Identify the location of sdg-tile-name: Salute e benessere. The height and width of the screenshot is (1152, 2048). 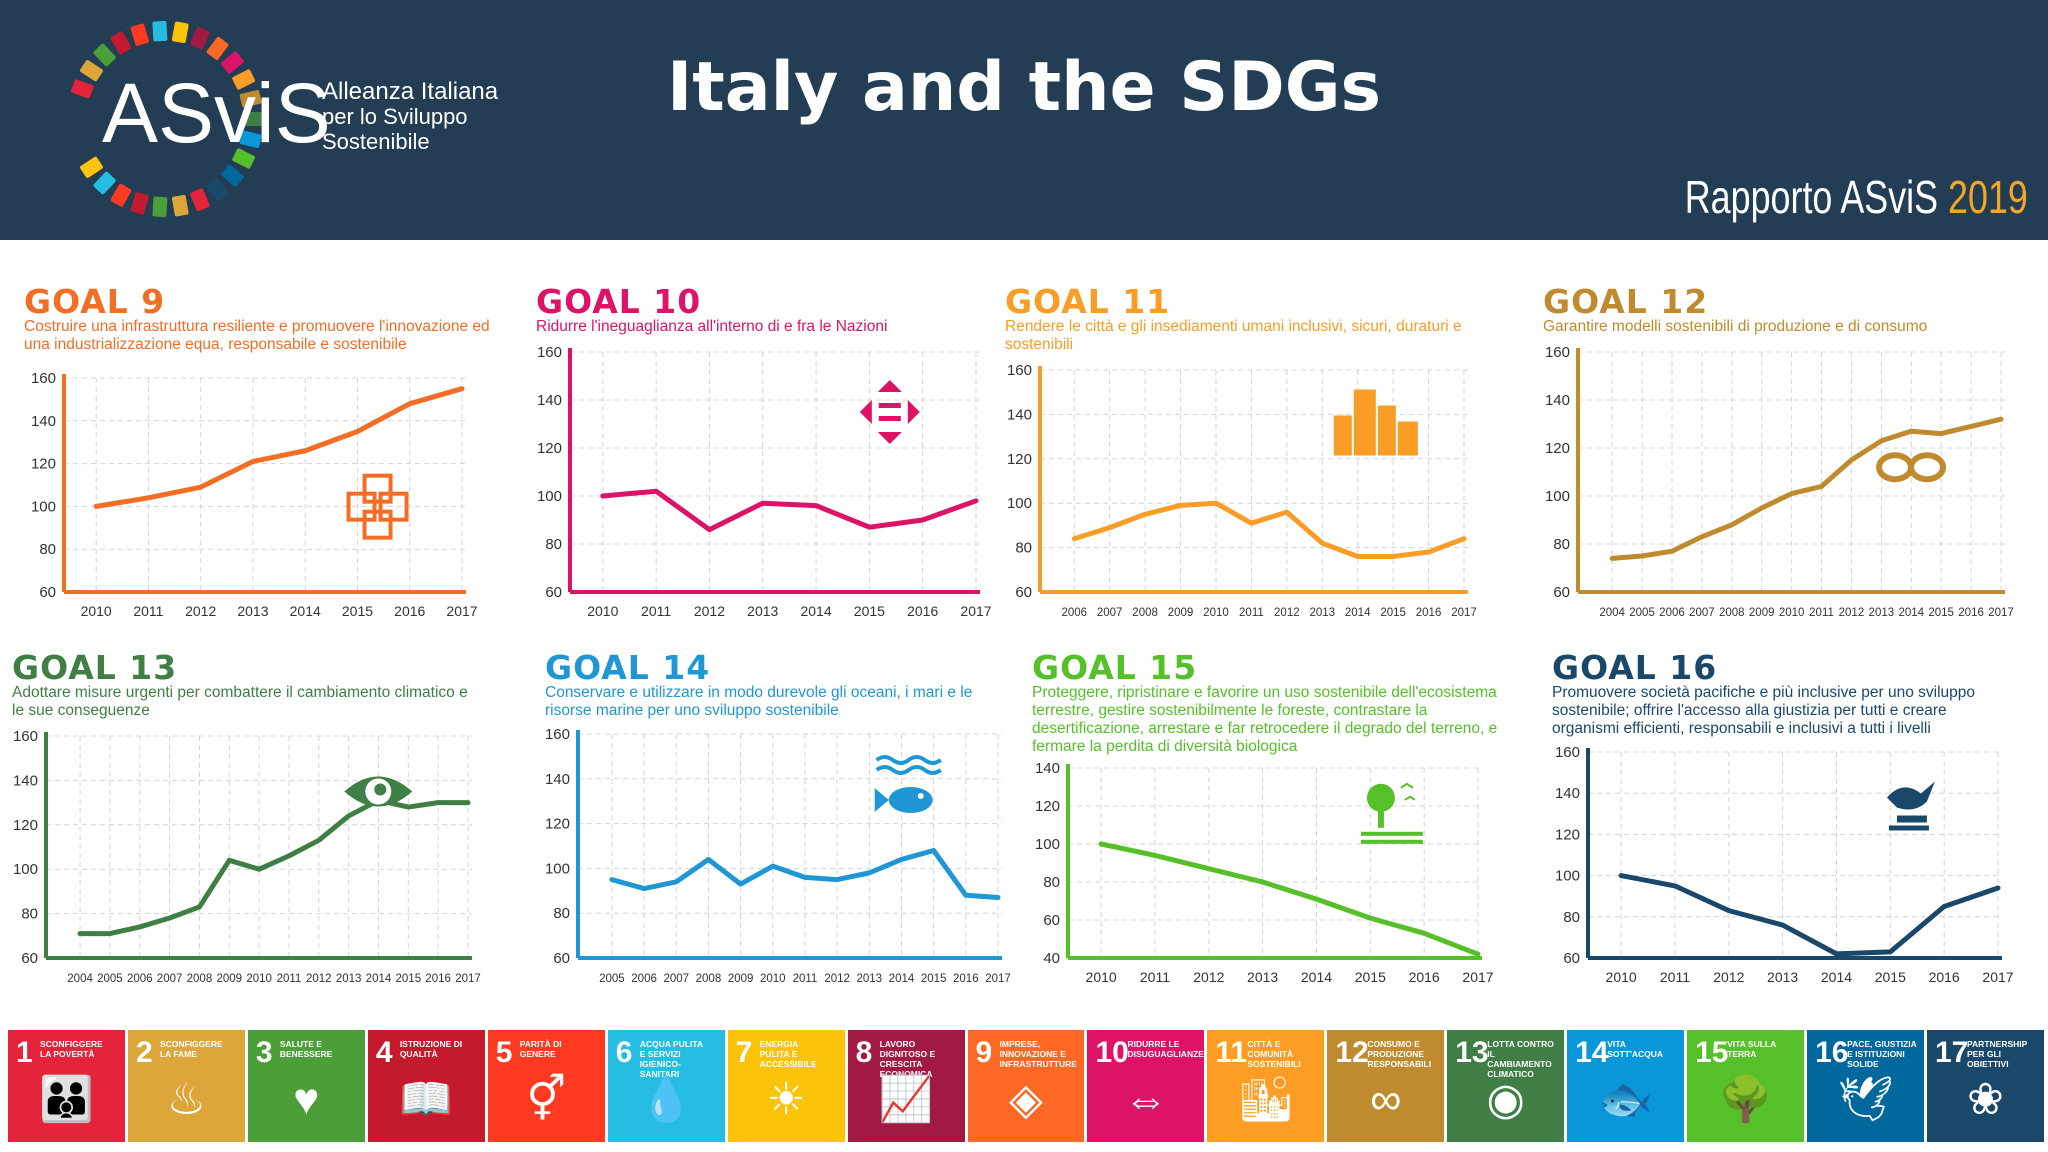
(306, 1049).